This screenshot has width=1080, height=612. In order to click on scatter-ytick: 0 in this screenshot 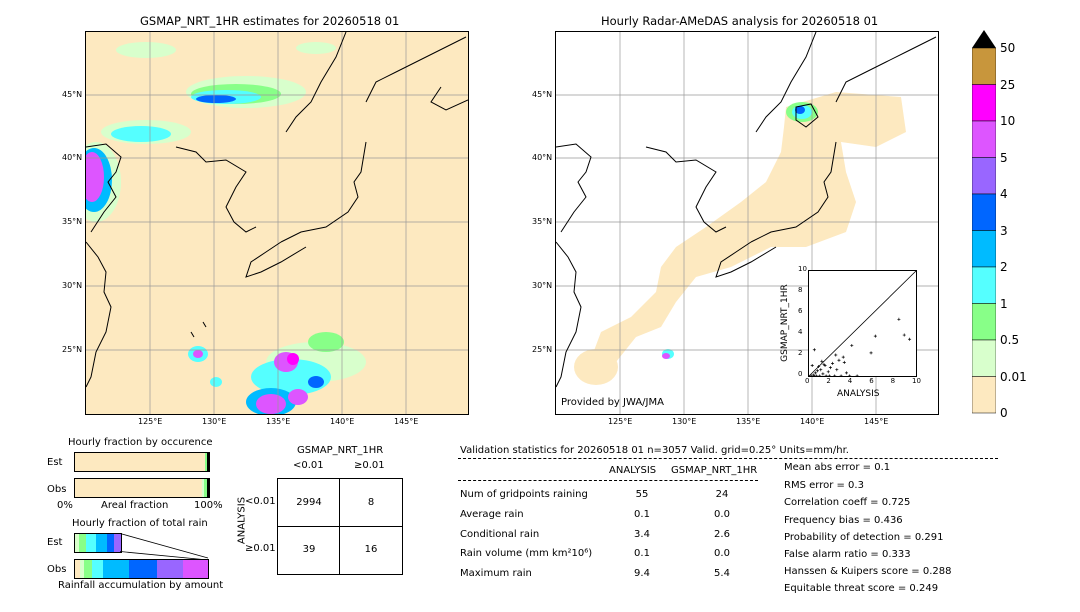, I will do `click(800, 374)`.